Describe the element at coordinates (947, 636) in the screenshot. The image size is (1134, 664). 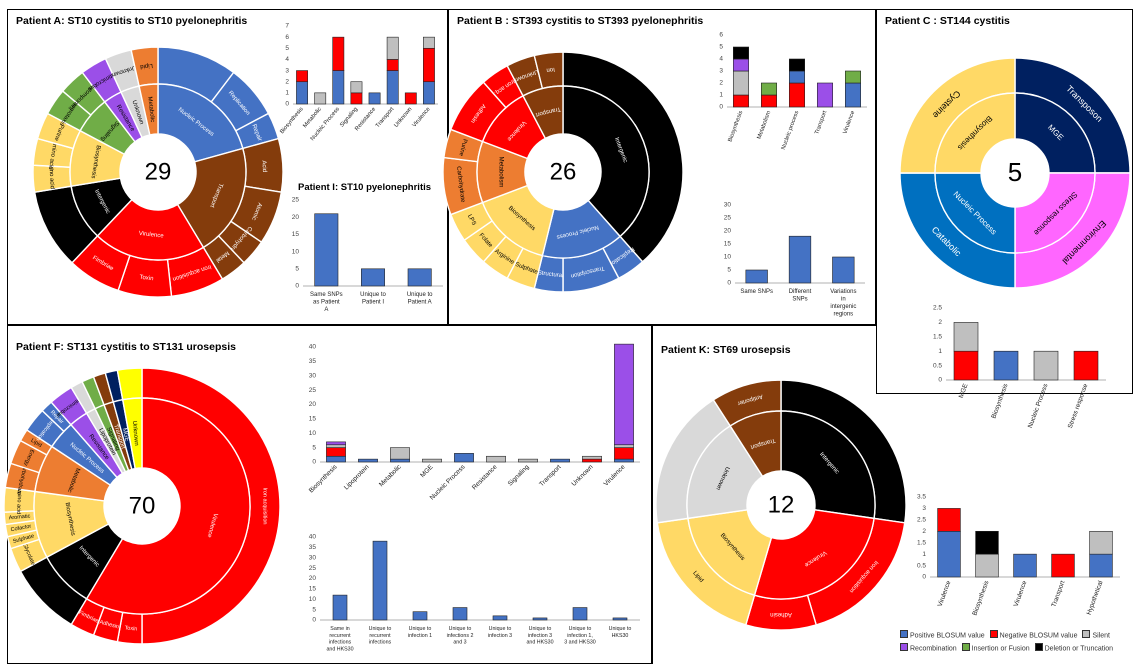
I see `legend-label: Positive BLOSUM value` at that location.